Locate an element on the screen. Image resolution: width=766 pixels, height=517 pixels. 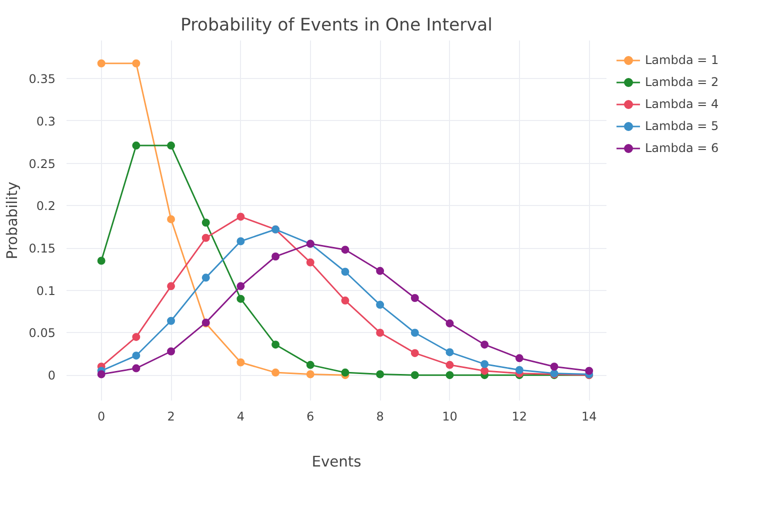
legend-label: Lambda = 1 is located at coordinates (682, 60).